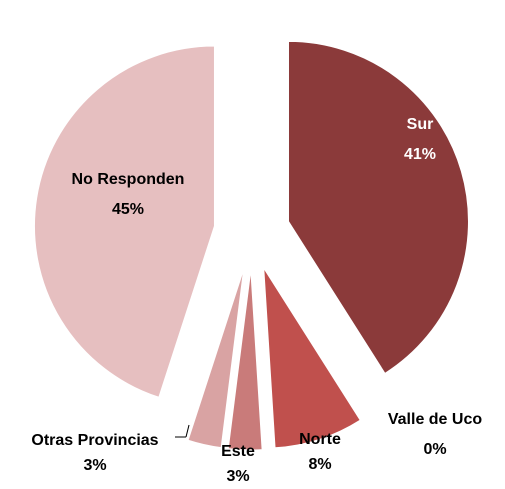  What do you see at coordinates (128, 209) in the screenshot?
I see `slice-value: 45%` at bounding box center [128, 209].